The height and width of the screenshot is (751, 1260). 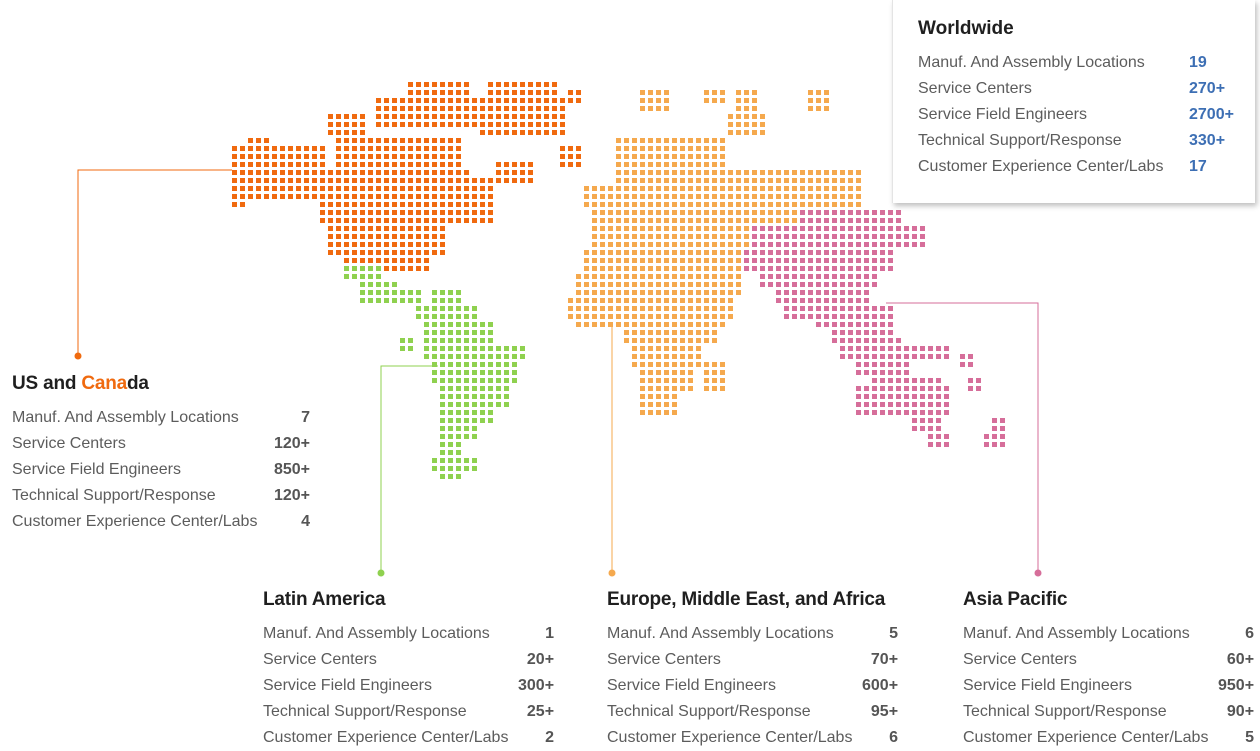 I want to click on stat-row: Technical Support/Response 95+, so click(x=752, y=712).